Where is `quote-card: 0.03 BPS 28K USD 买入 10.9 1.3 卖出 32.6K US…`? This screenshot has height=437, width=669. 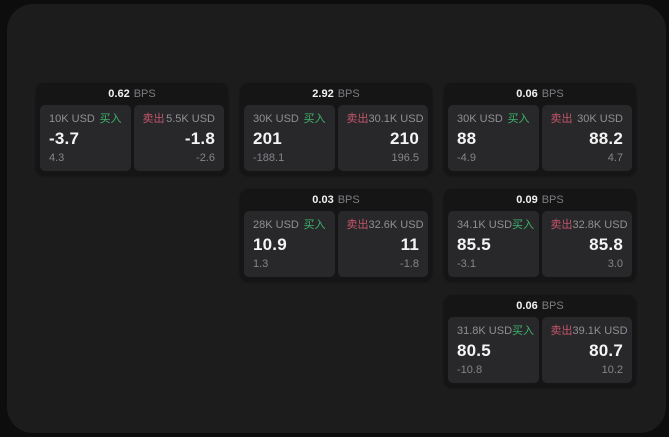
quote-card: 0.03 BPS 28K USD 买入 10.9 1.3 卖出 32.6K US… is located at coordinates (336, 235).